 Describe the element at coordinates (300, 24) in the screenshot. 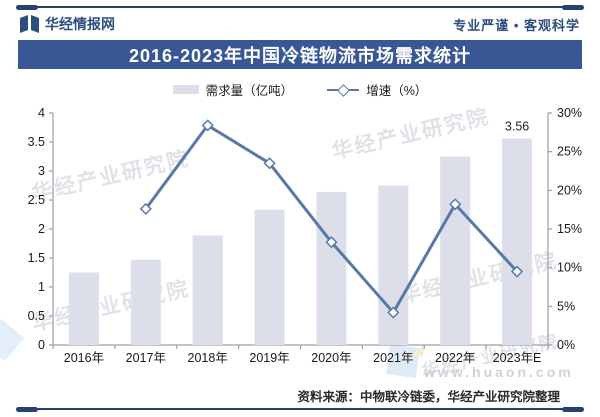

I see `header: 华经情报网 专业严谨 • 客观科学` at that location.